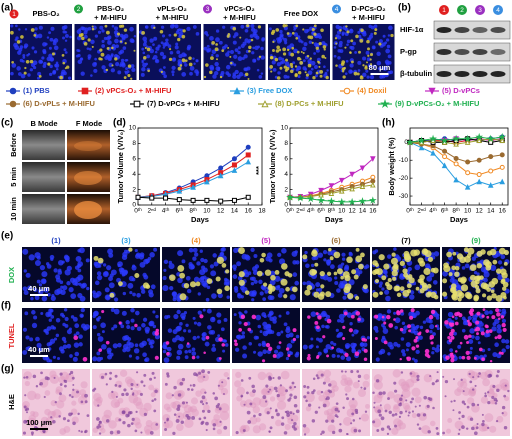 This screenshot has width=512, height=439. Describe the element at coordinates (45, 13) in the screenshot. I see `image-caption: PBS-O₂` at that location.